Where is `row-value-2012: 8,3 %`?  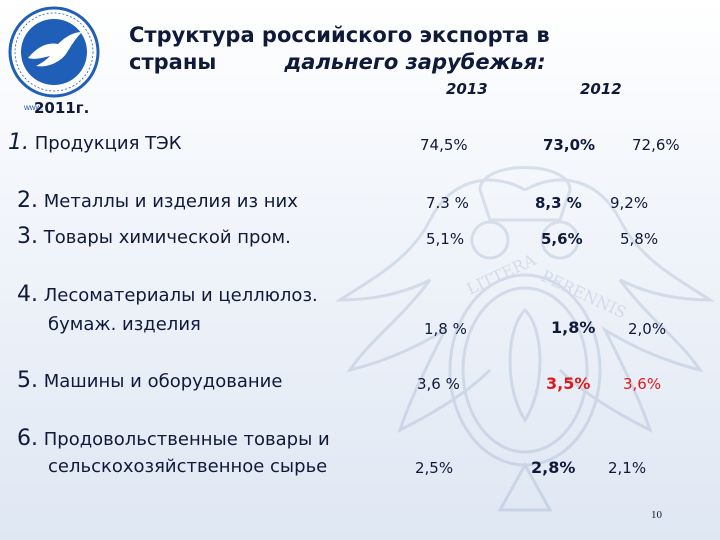
row-value-2012: 8,3 % is located at coordinates (558, 203).